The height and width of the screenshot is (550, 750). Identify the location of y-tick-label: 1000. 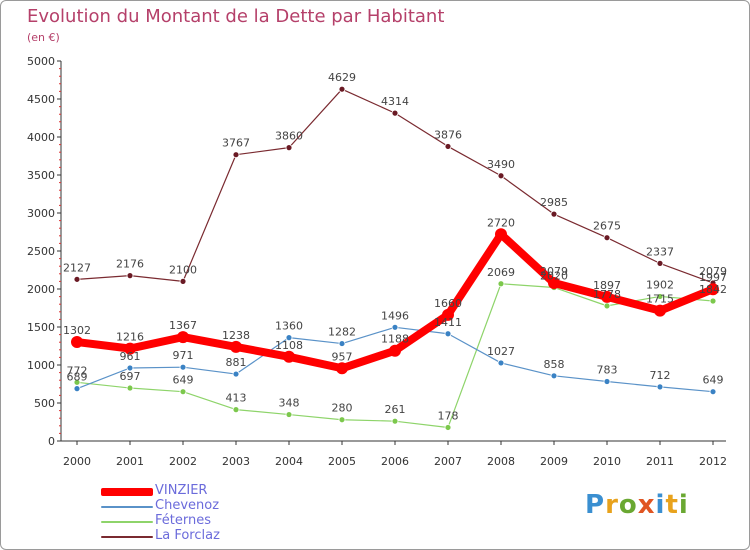
(41, 365).